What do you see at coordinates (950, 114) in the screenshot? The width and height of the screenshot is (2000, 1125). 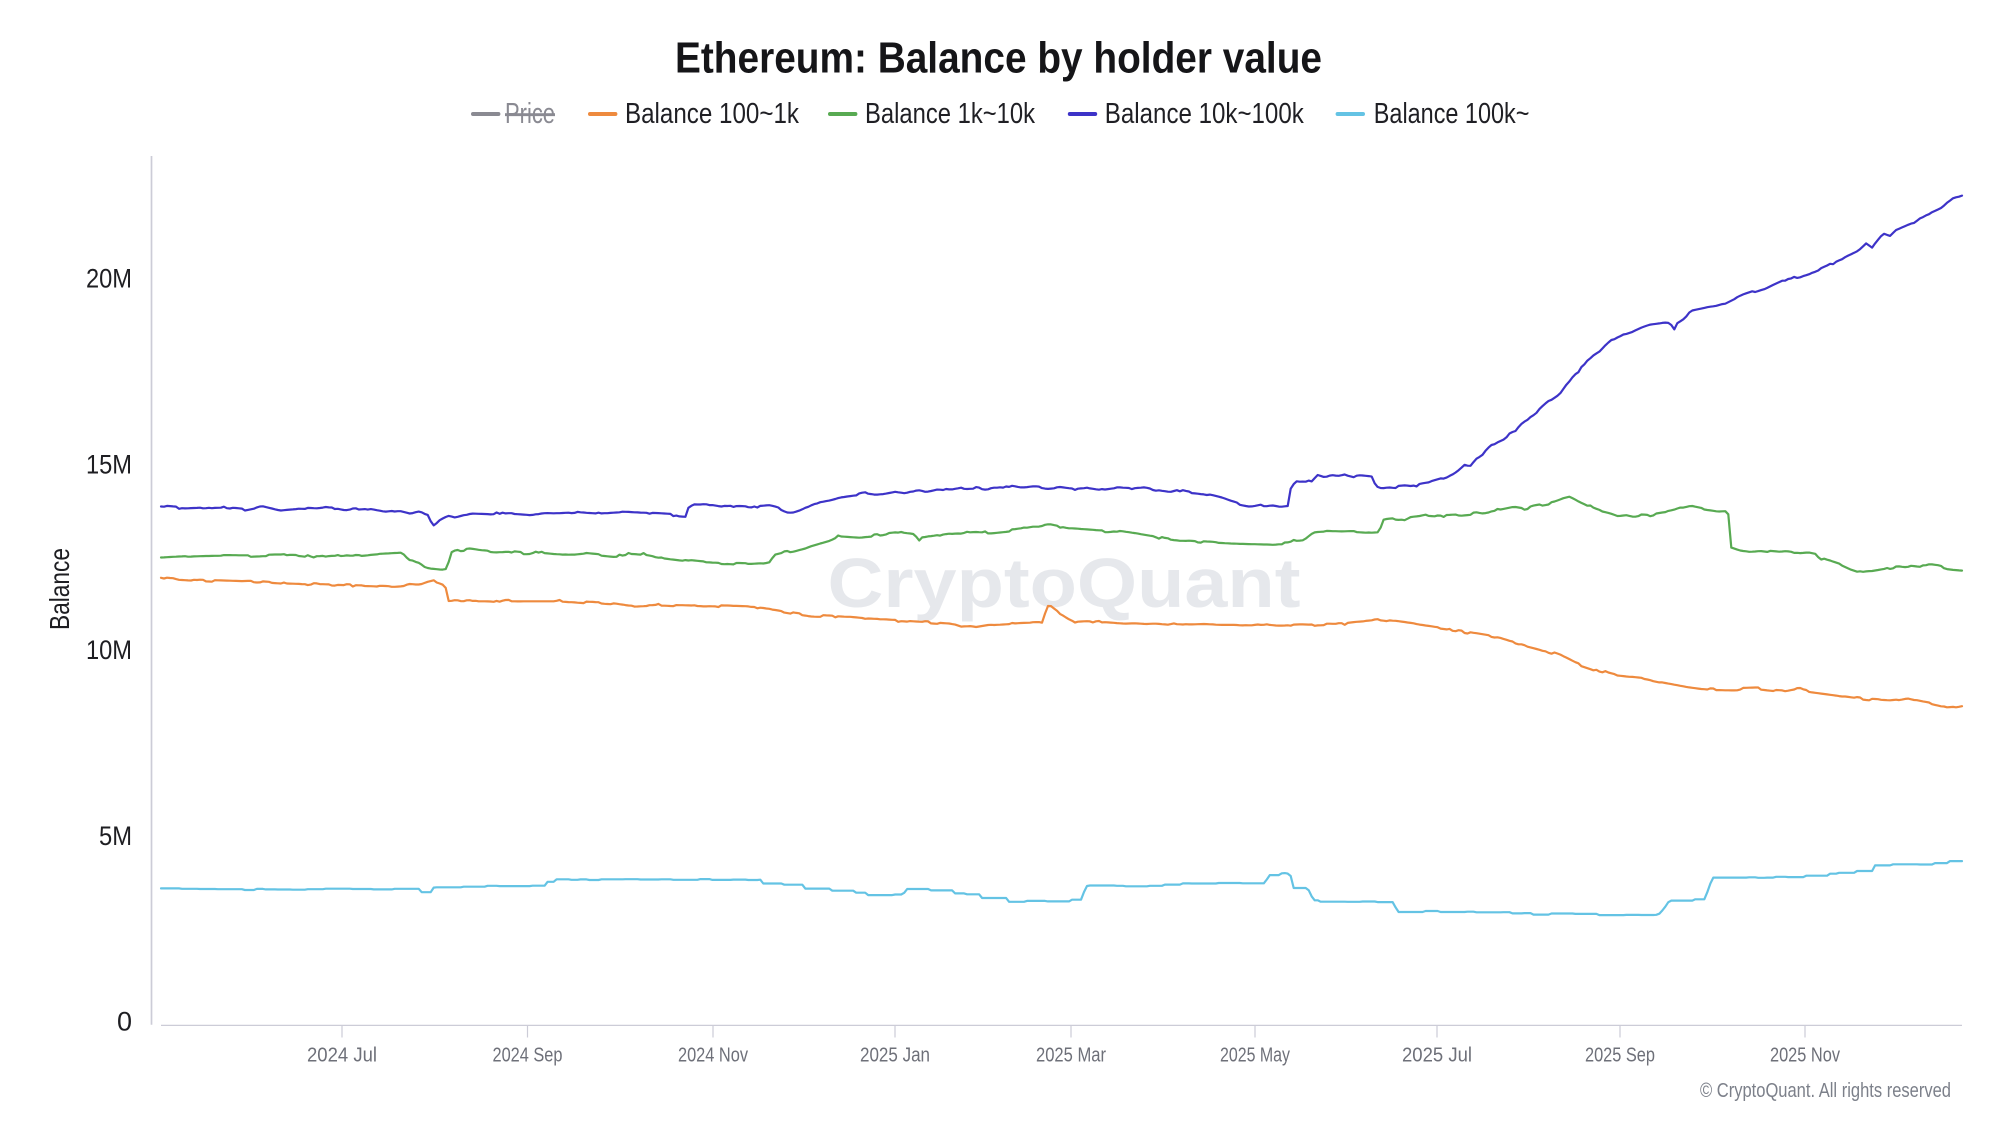 I see `svg-text: Balance 1k~10k` at bounding box center [950, 114].